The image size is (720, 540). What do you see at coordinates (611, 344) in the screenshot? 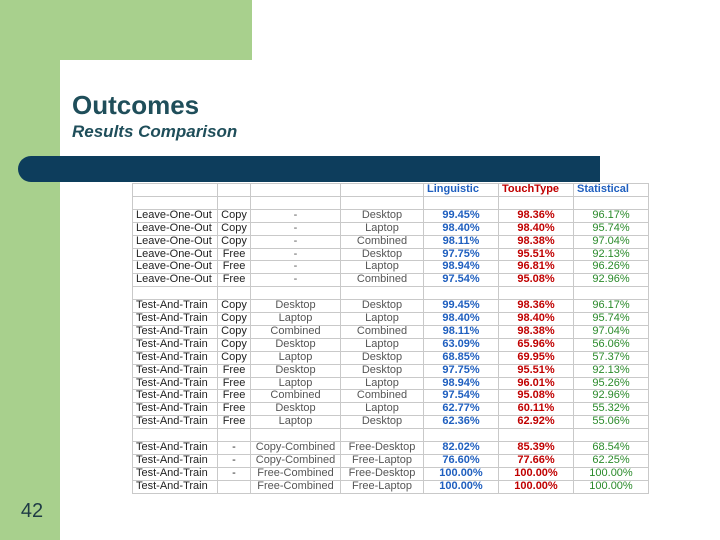
I see `statistical-cell: 56.06%` at bounding box center [611, 344].